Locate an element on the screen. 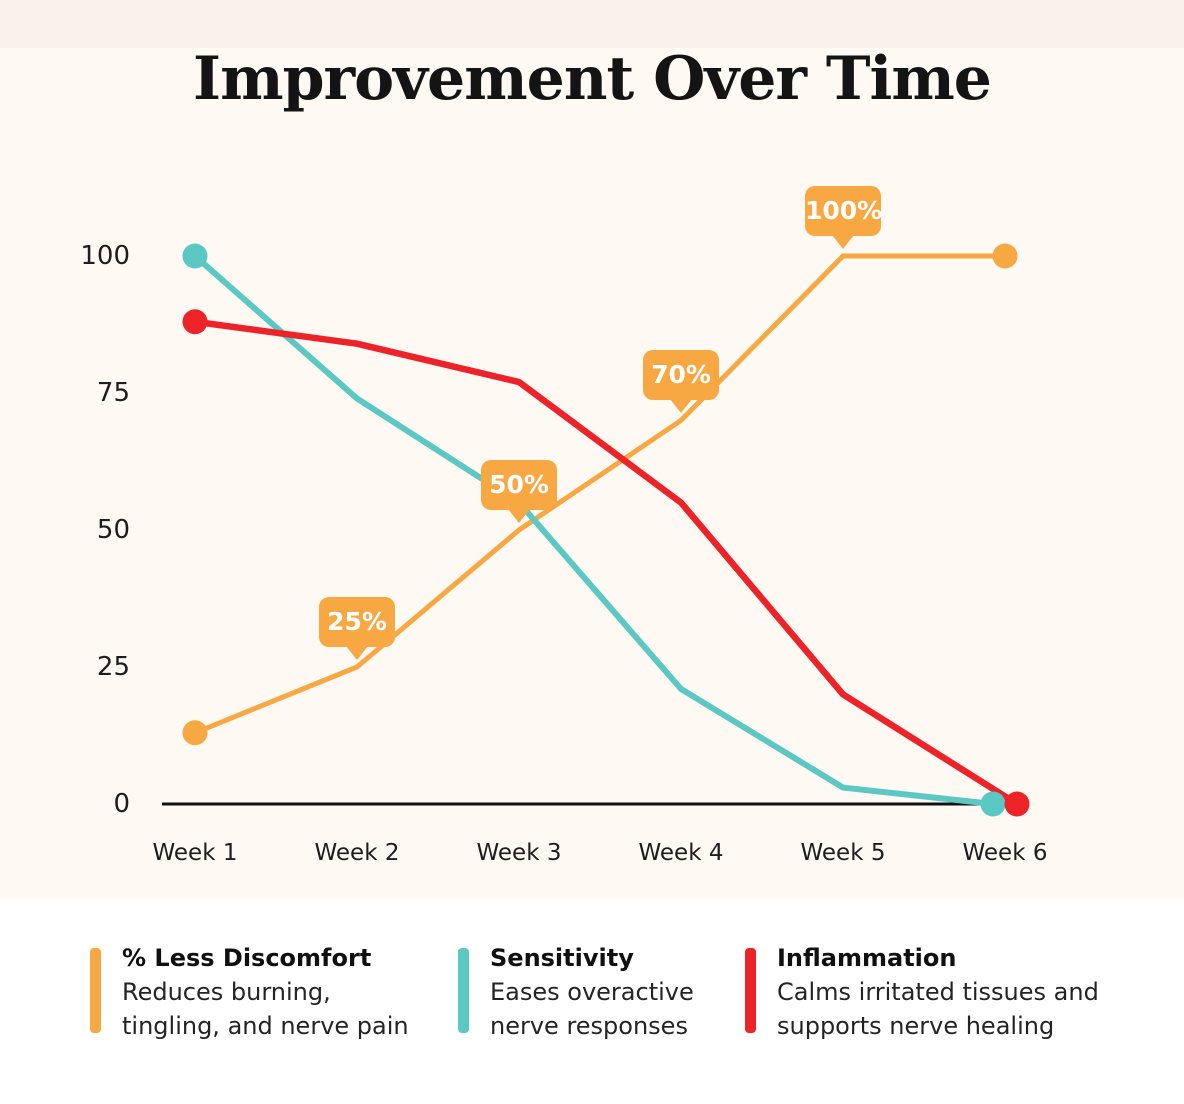  x-tick-week-3: Week 3 is located at coordinates (519, 853).